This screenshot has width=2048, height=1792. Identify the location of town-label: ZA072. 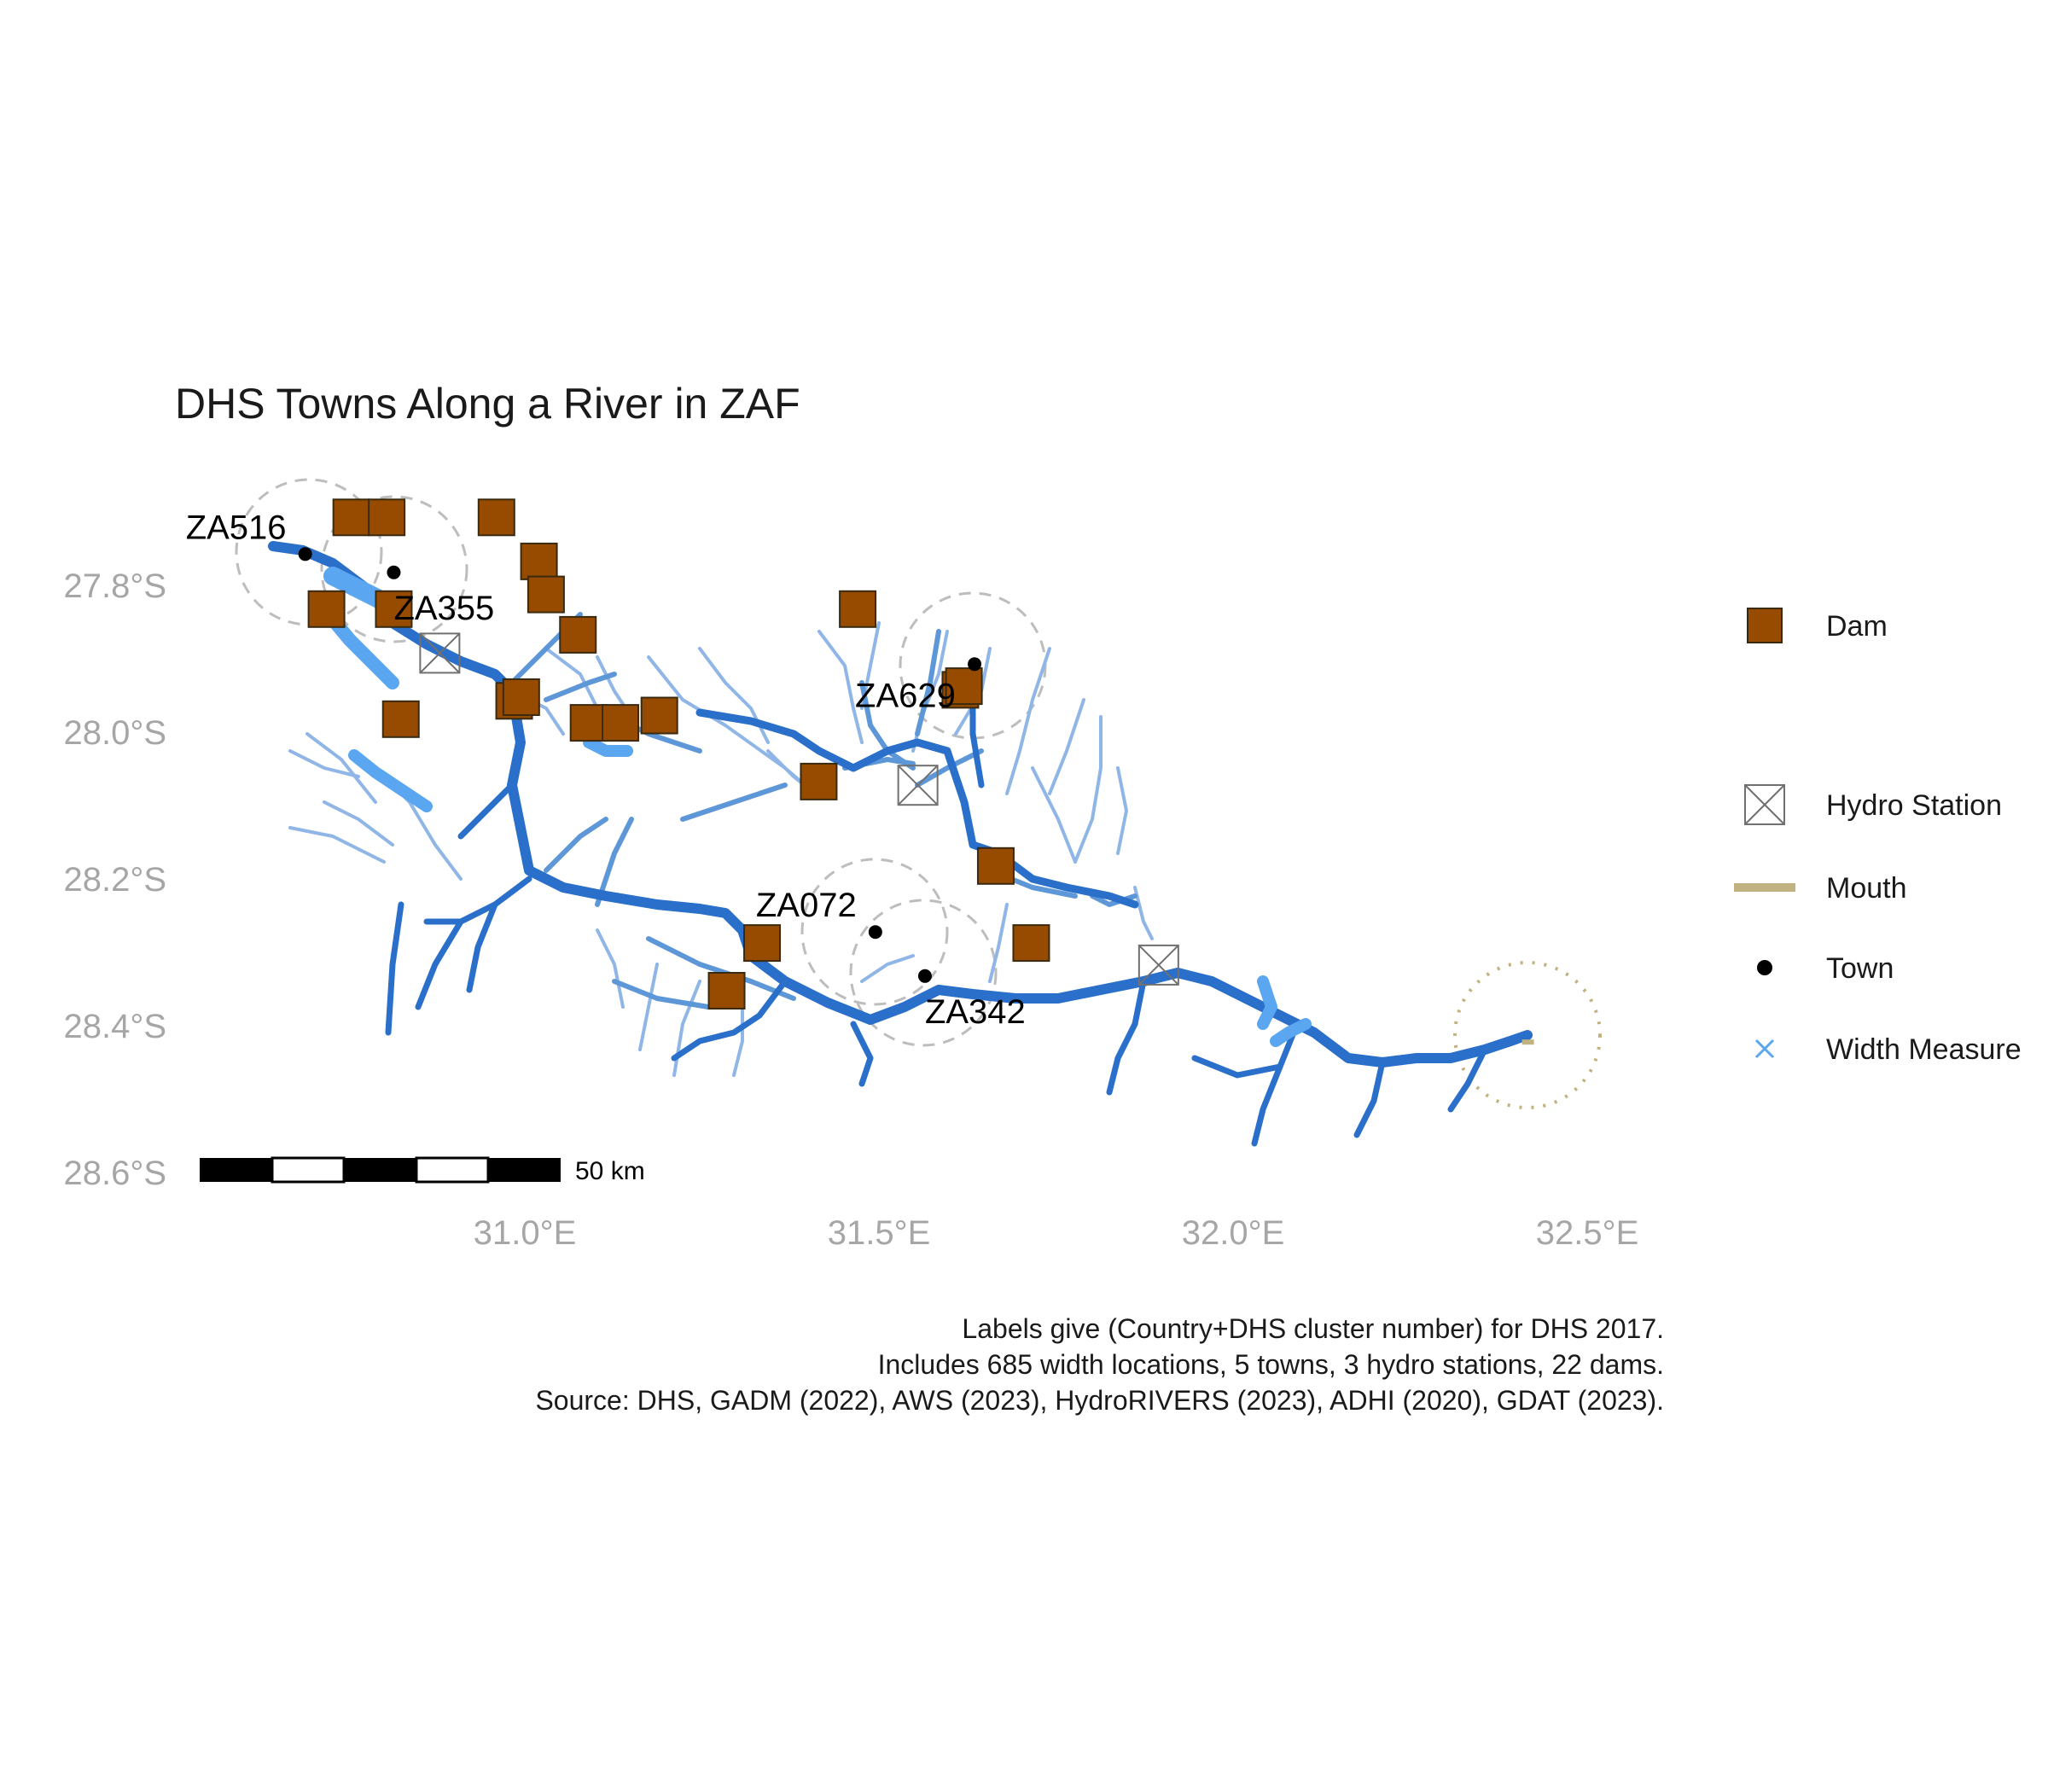
(806, 906).